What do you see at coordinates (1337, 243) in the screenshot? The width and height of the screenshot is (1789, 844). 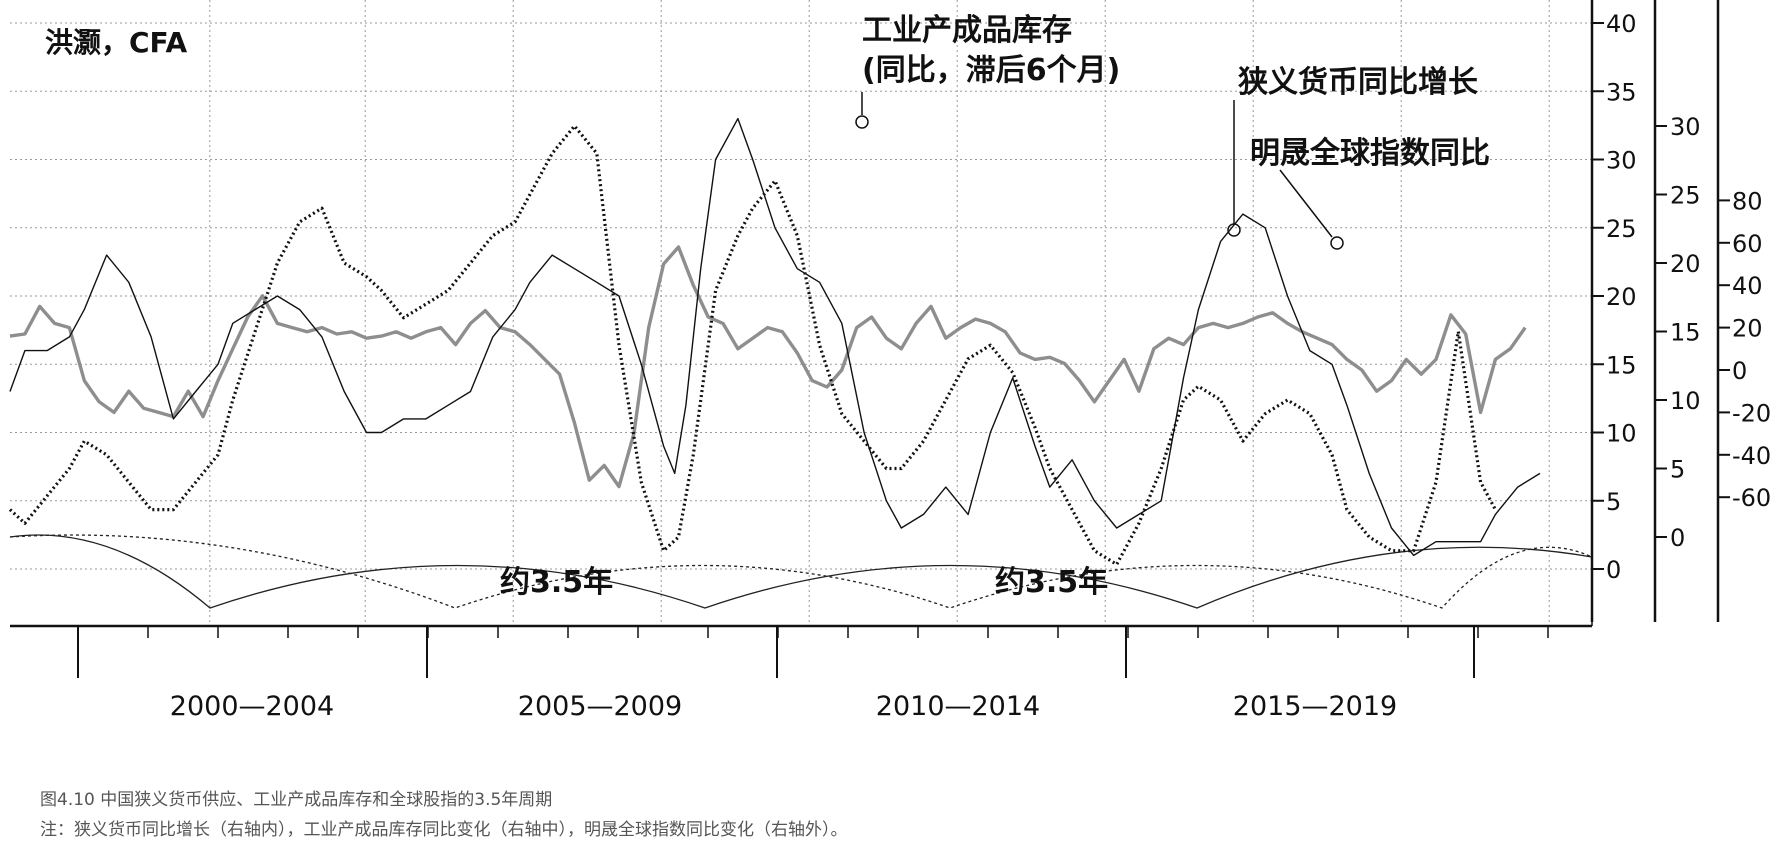 I see `msci-marker` at bounding box center [1337, 243].